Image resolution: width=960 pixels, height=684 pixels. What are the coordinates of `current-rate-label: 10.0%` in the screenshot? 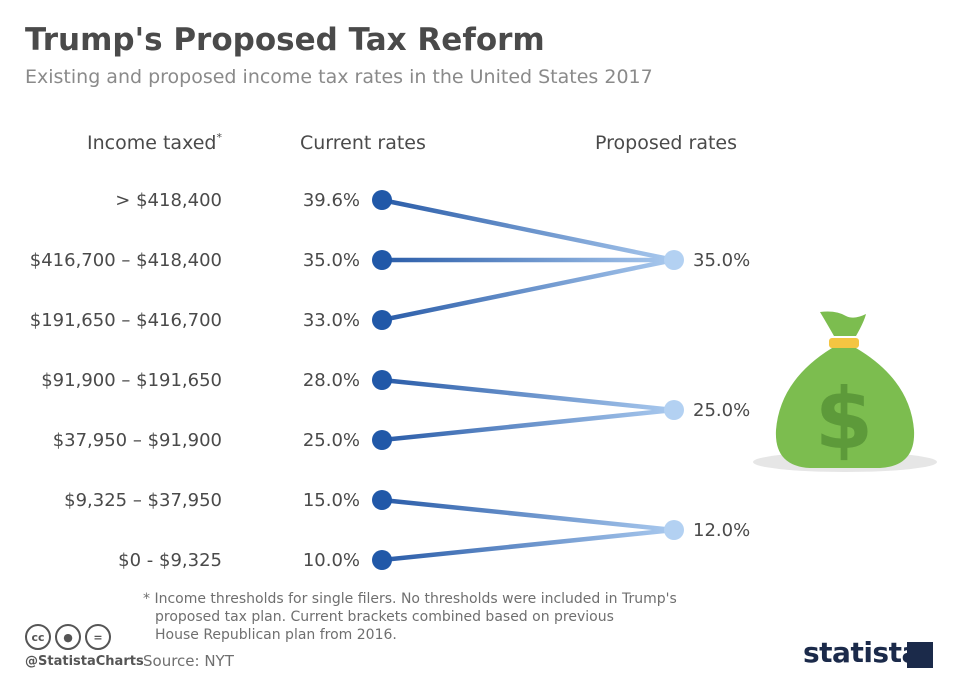 It's located at (331, 560).